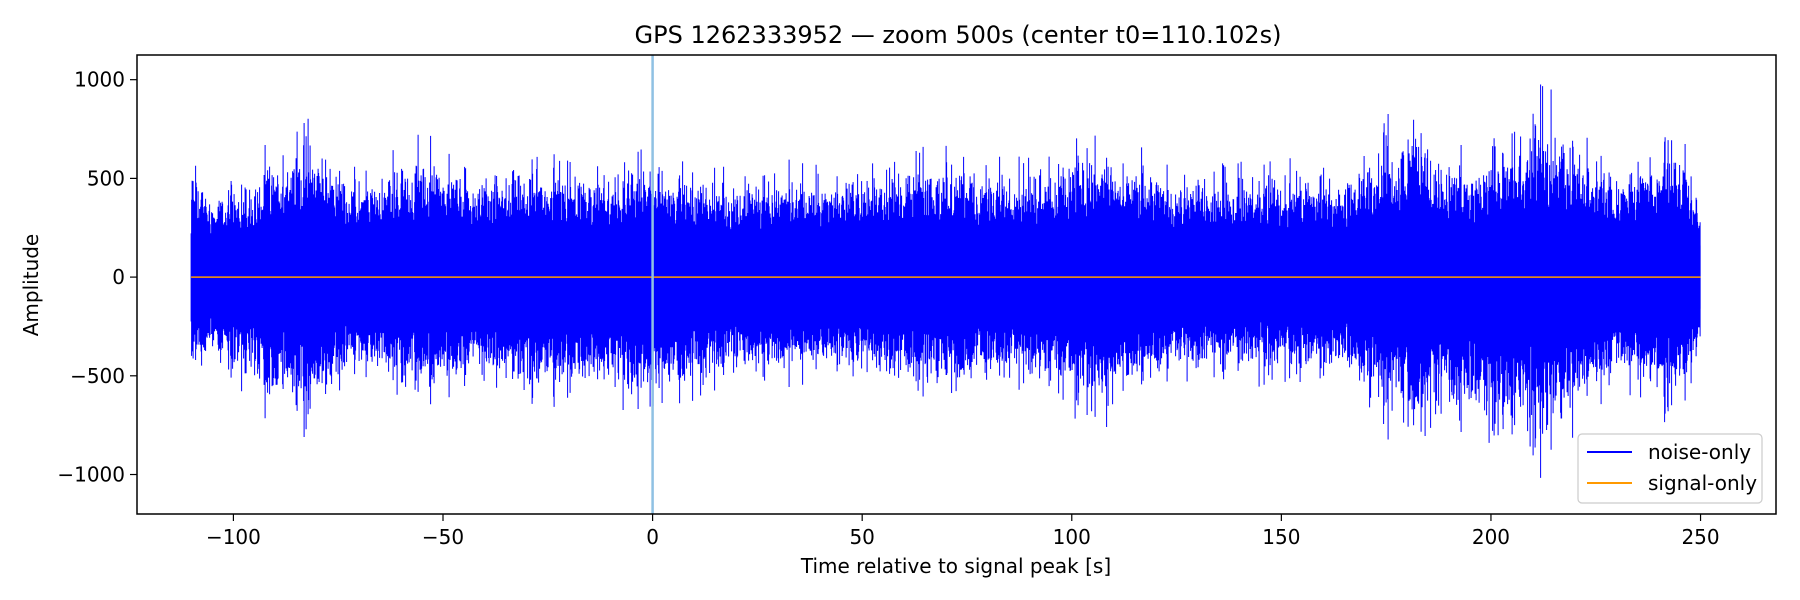 The image size is (1800, 600). I want to click on y-tick-label: 1000, so click(99, 80).